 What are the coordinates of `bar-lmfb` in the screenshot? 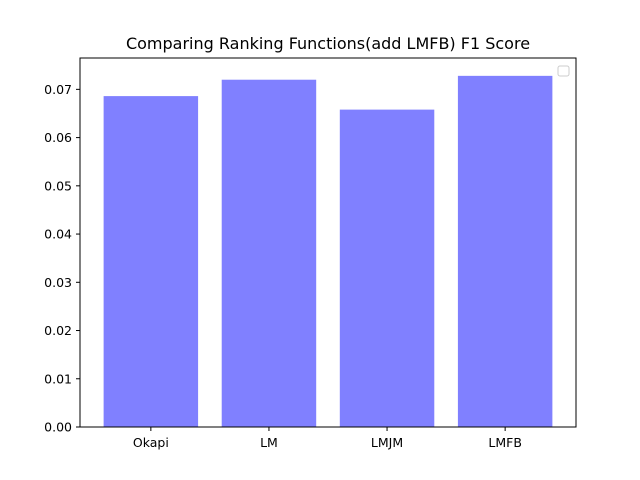 It's located at (505, 251).